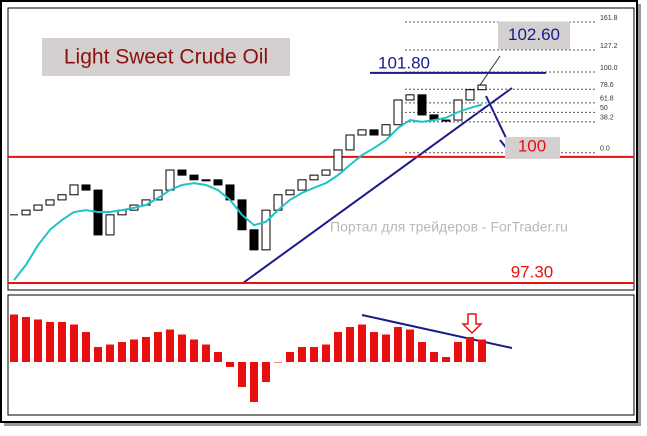  I want to click on fib-label: 100.0, so click(609, 68).